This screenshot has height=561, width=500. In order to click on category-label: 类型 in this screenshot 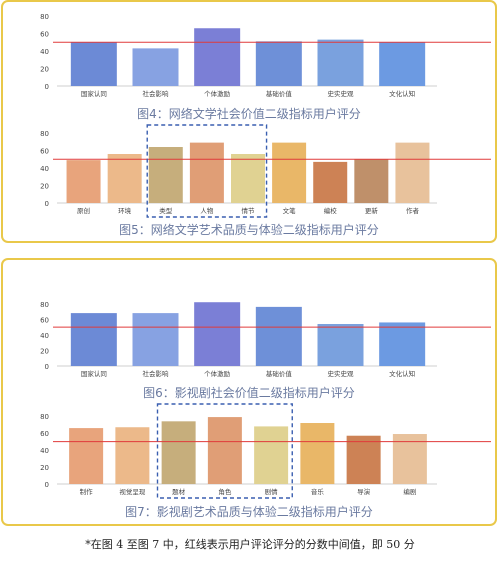, I will do `click(166, 210)`.